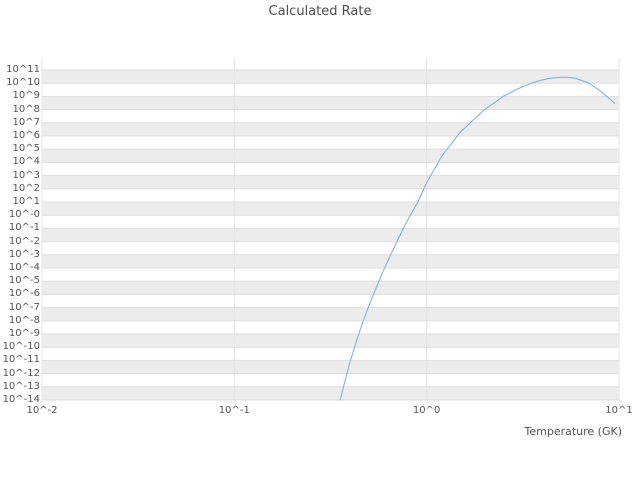 The image size is (640, 480). I want to click on y-tick-label: 10^10, so click(23, 83).